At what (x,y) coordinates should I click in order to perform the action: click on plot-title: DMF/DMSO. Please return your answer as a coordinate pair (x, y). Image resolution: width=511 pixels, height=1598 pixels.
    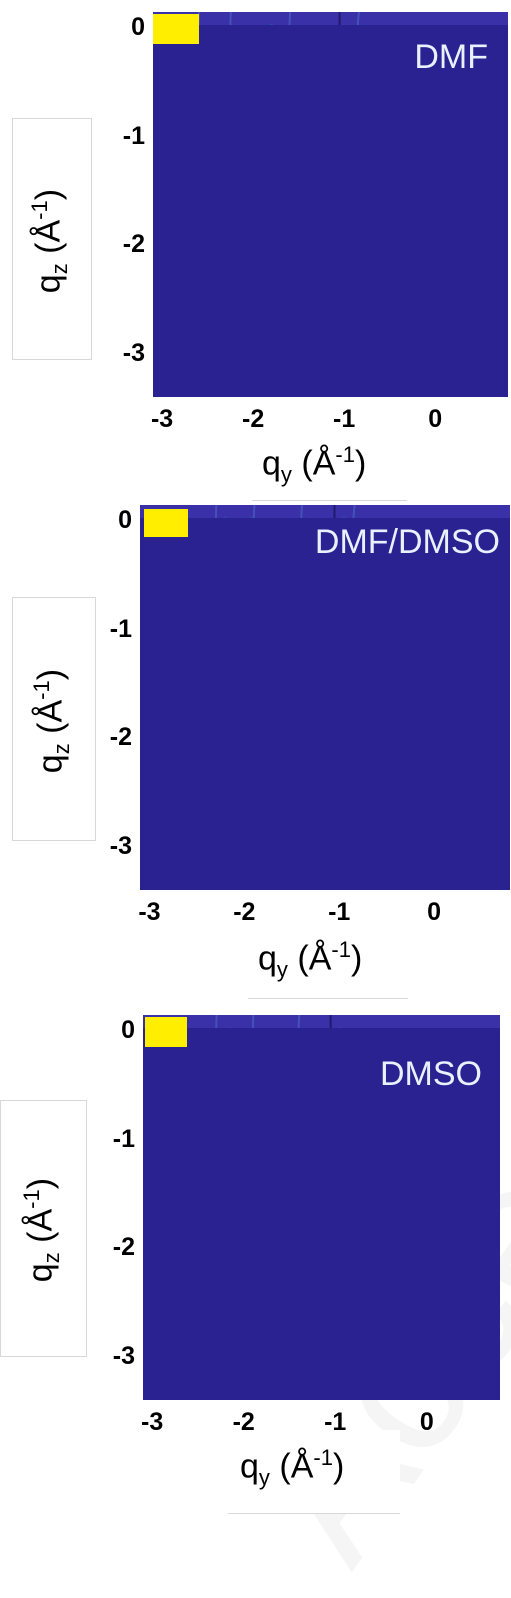
    Looking at the image, I should click on (407, 542).